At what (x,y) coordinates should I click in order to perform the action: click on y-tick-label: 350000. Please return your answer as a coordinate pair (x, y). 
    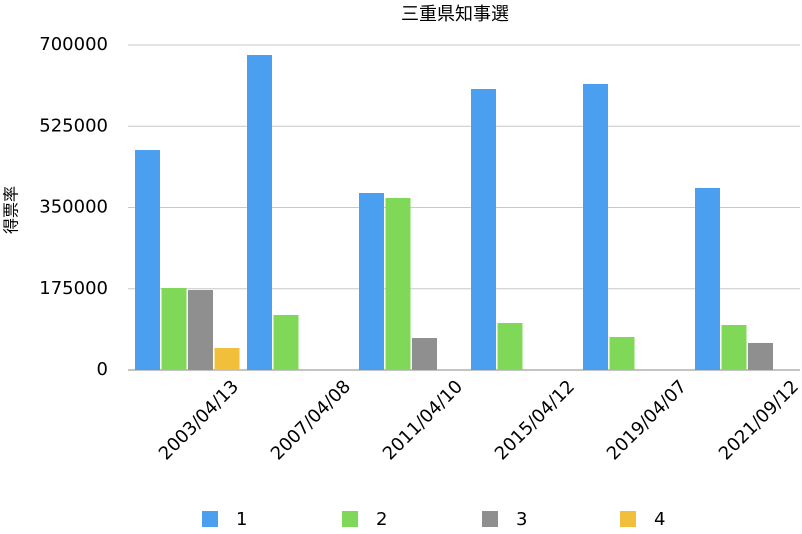
    Looking at the image, I should click on (73, 207).